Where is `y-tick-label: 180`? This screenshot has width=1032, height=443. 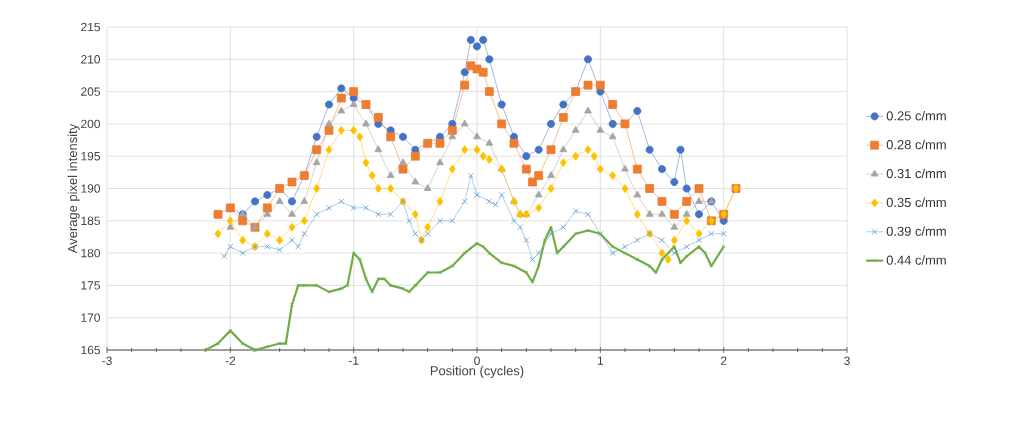
y-tick-label: 180 is located at coordinates (91, 253).